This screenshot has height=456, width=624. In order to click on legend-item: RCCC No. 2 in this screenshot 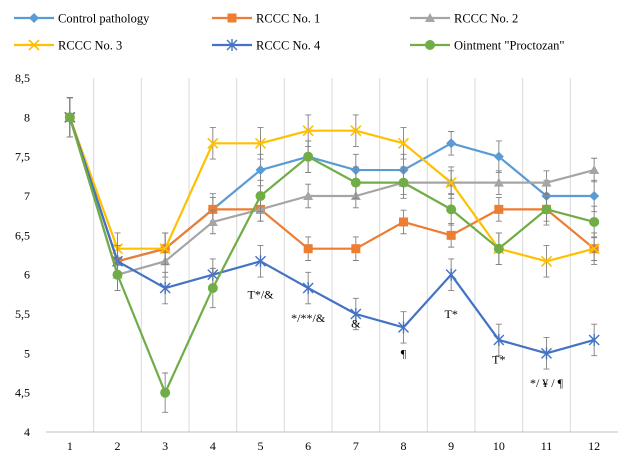, I will do `click(464, 19)`.